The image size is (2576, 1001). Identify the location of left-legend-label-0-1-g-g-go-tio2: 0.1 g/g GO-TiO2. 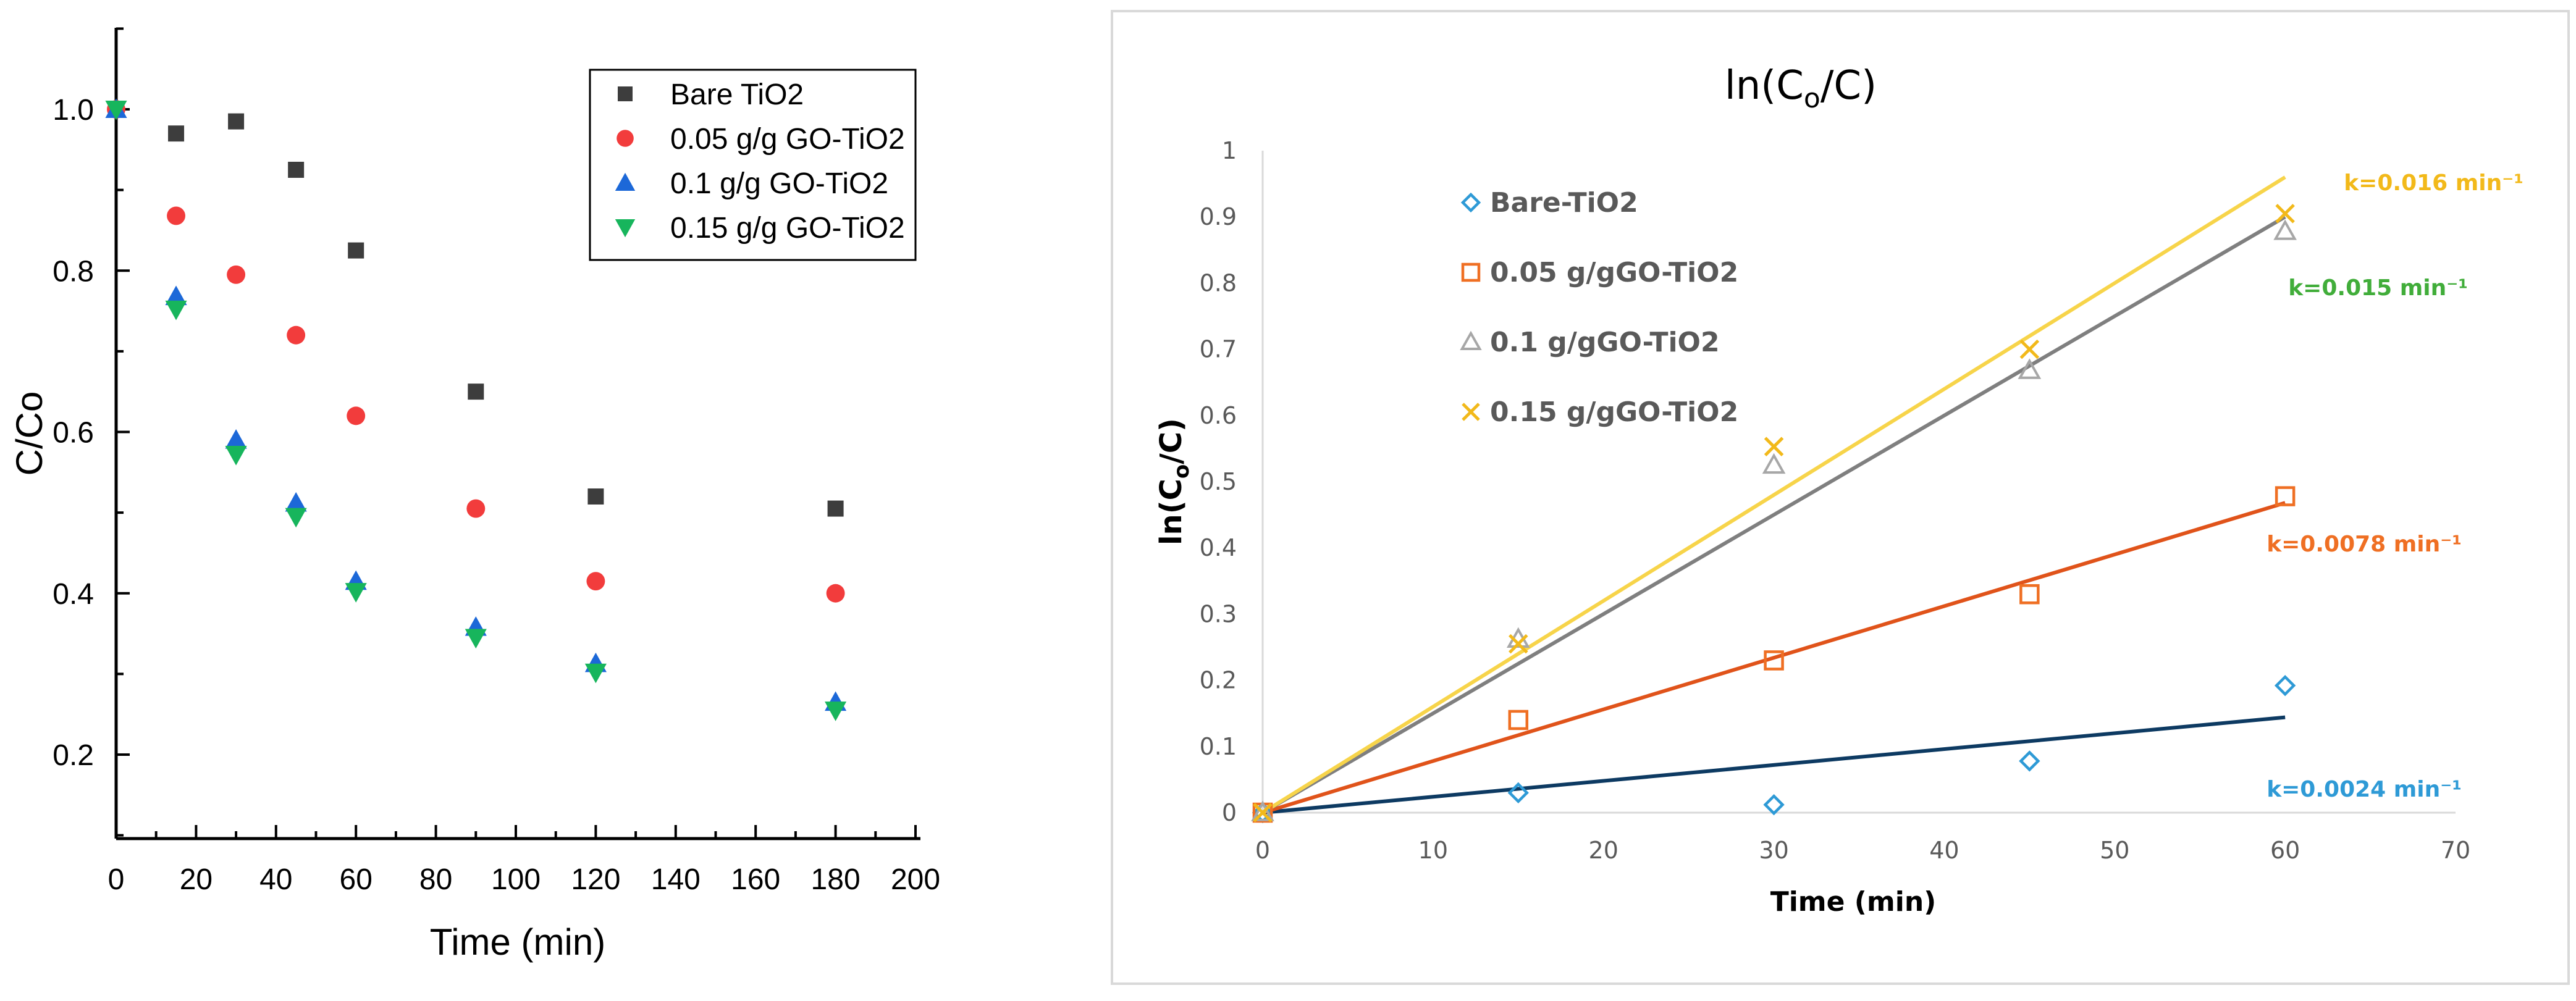
(779, 183).